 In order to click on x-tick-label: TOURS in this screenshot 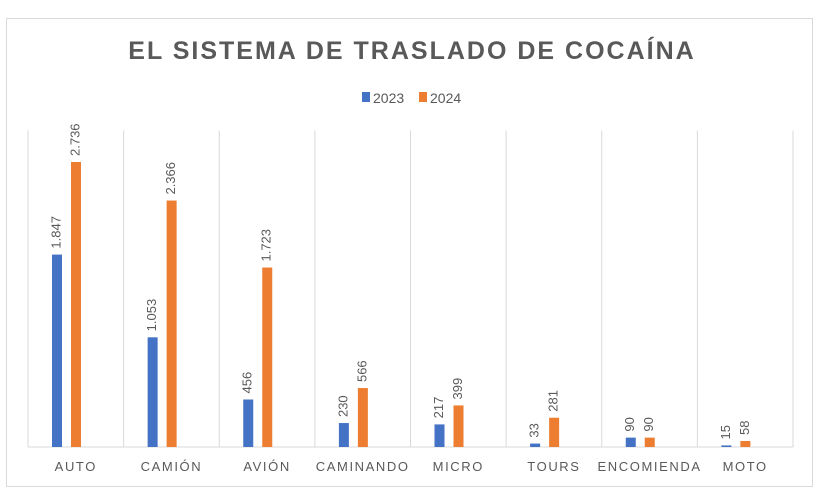, I will do `click(553, 466)`.